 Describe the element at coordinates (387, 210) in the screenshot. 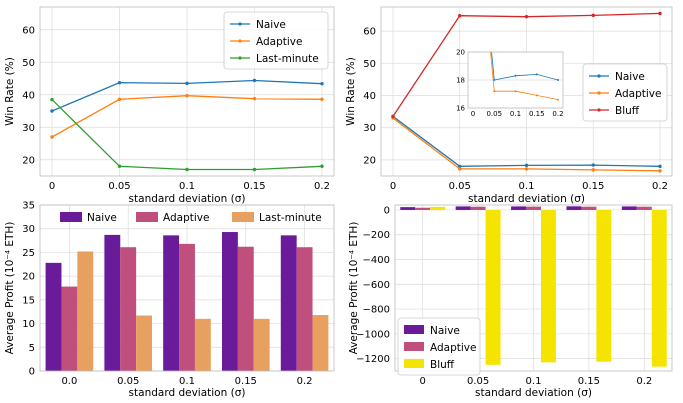

I see `y-tick-label: 0` at that location.